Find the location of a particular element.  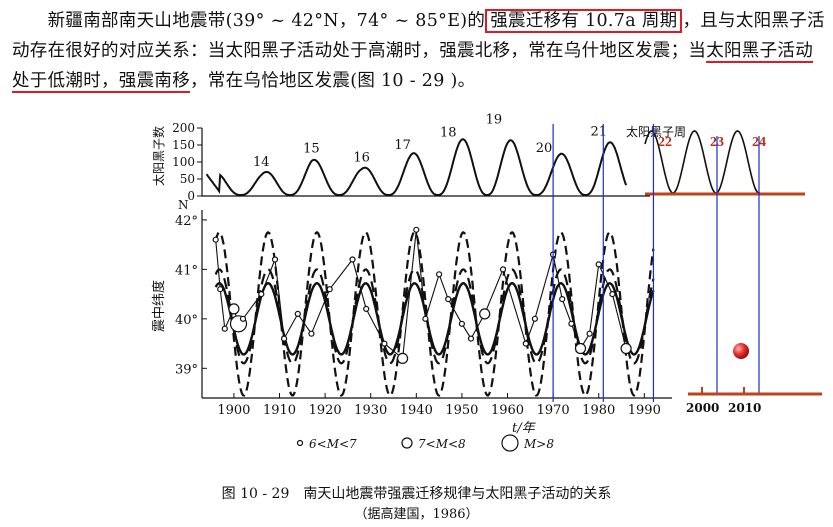

legend-label-large: M>8 is located at coordinates (538, 444).